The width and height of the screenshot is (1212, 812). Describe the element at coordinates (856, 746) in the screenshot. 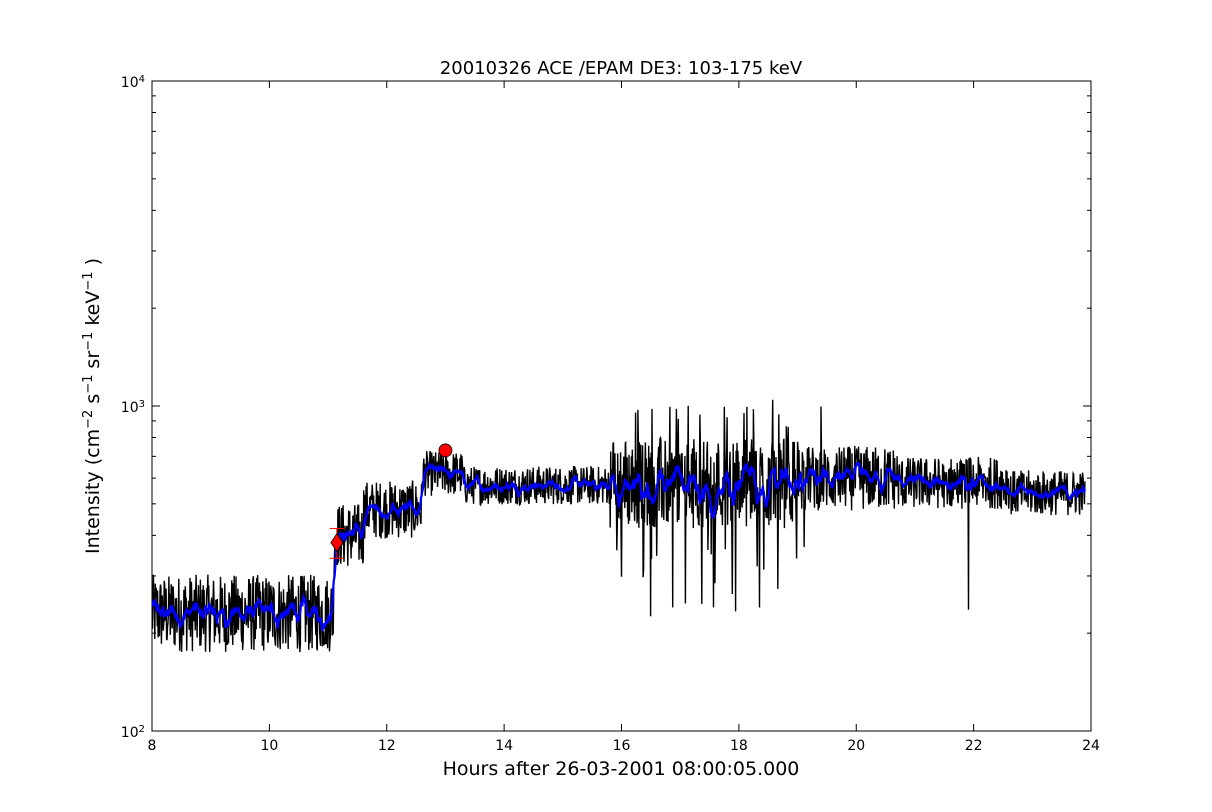

I see `x-tick-label: 20` at that location.